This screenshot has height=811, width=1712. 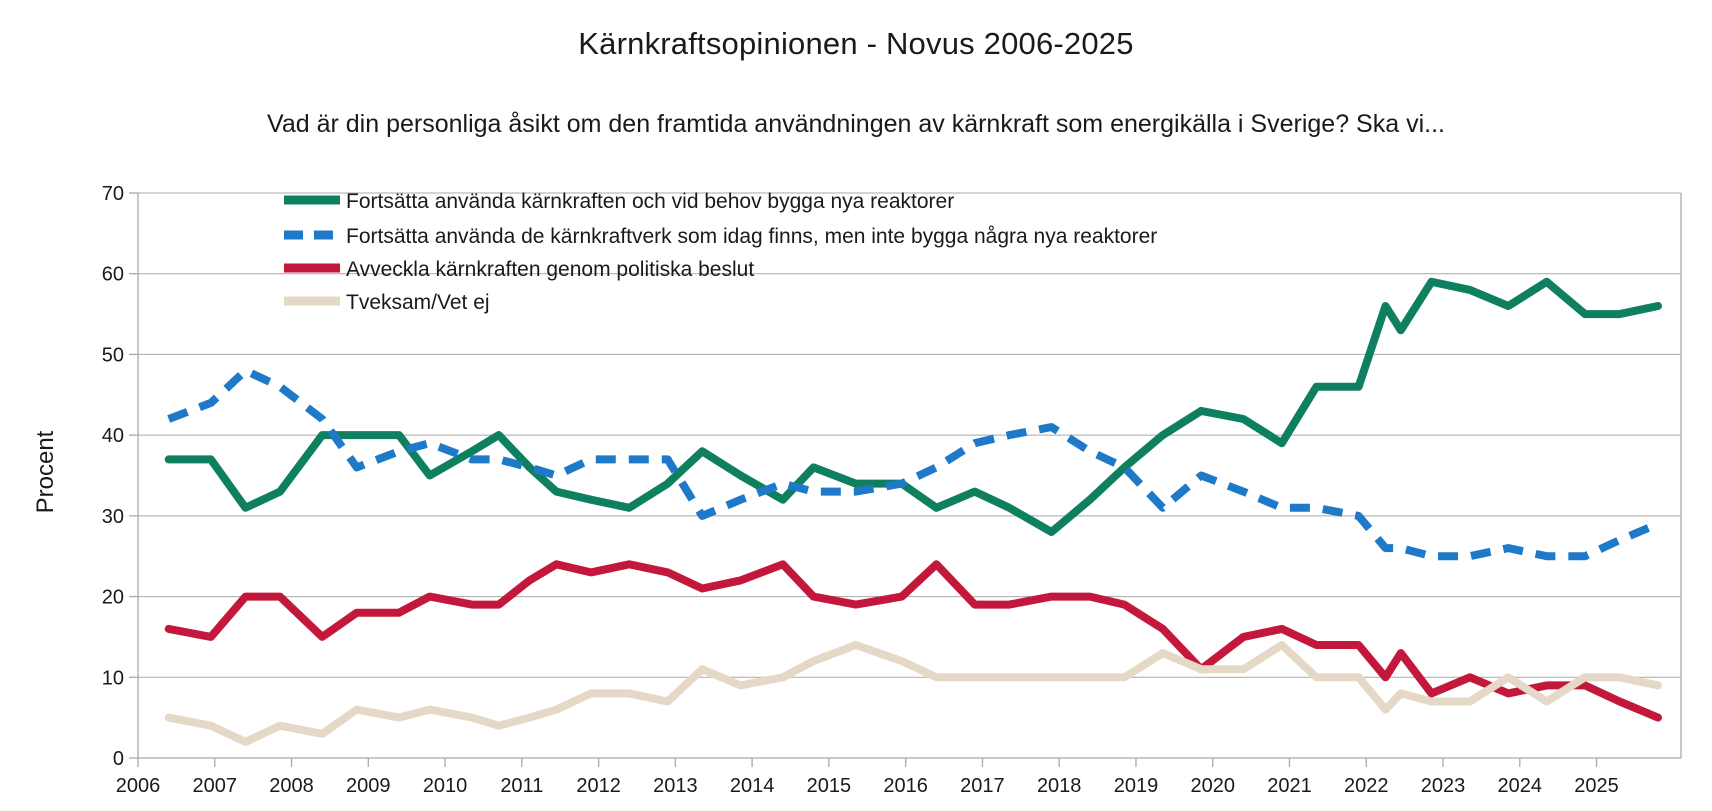 What do you see at coordinates (1212, 786) in the screenshot?
I see `x-tick-label: 2020` at bounding box center [1212, 786].